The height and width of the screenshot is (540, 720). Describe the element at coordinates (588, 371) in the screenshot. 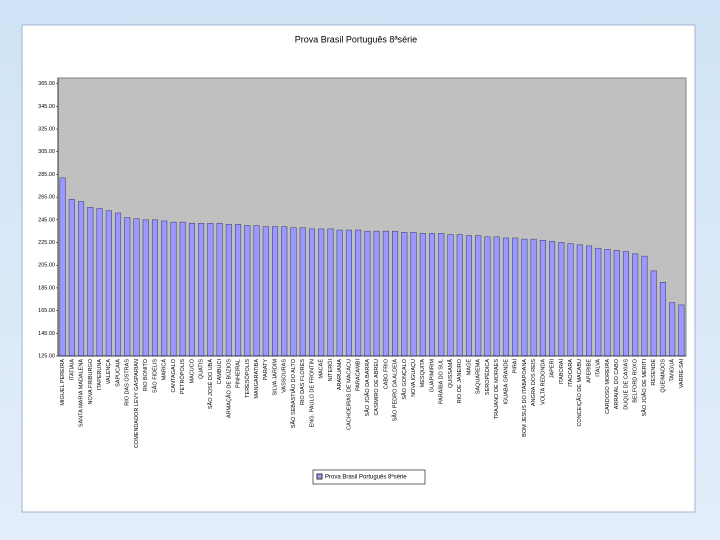

I see `x-tick-label: APERIBÉ` at that location.